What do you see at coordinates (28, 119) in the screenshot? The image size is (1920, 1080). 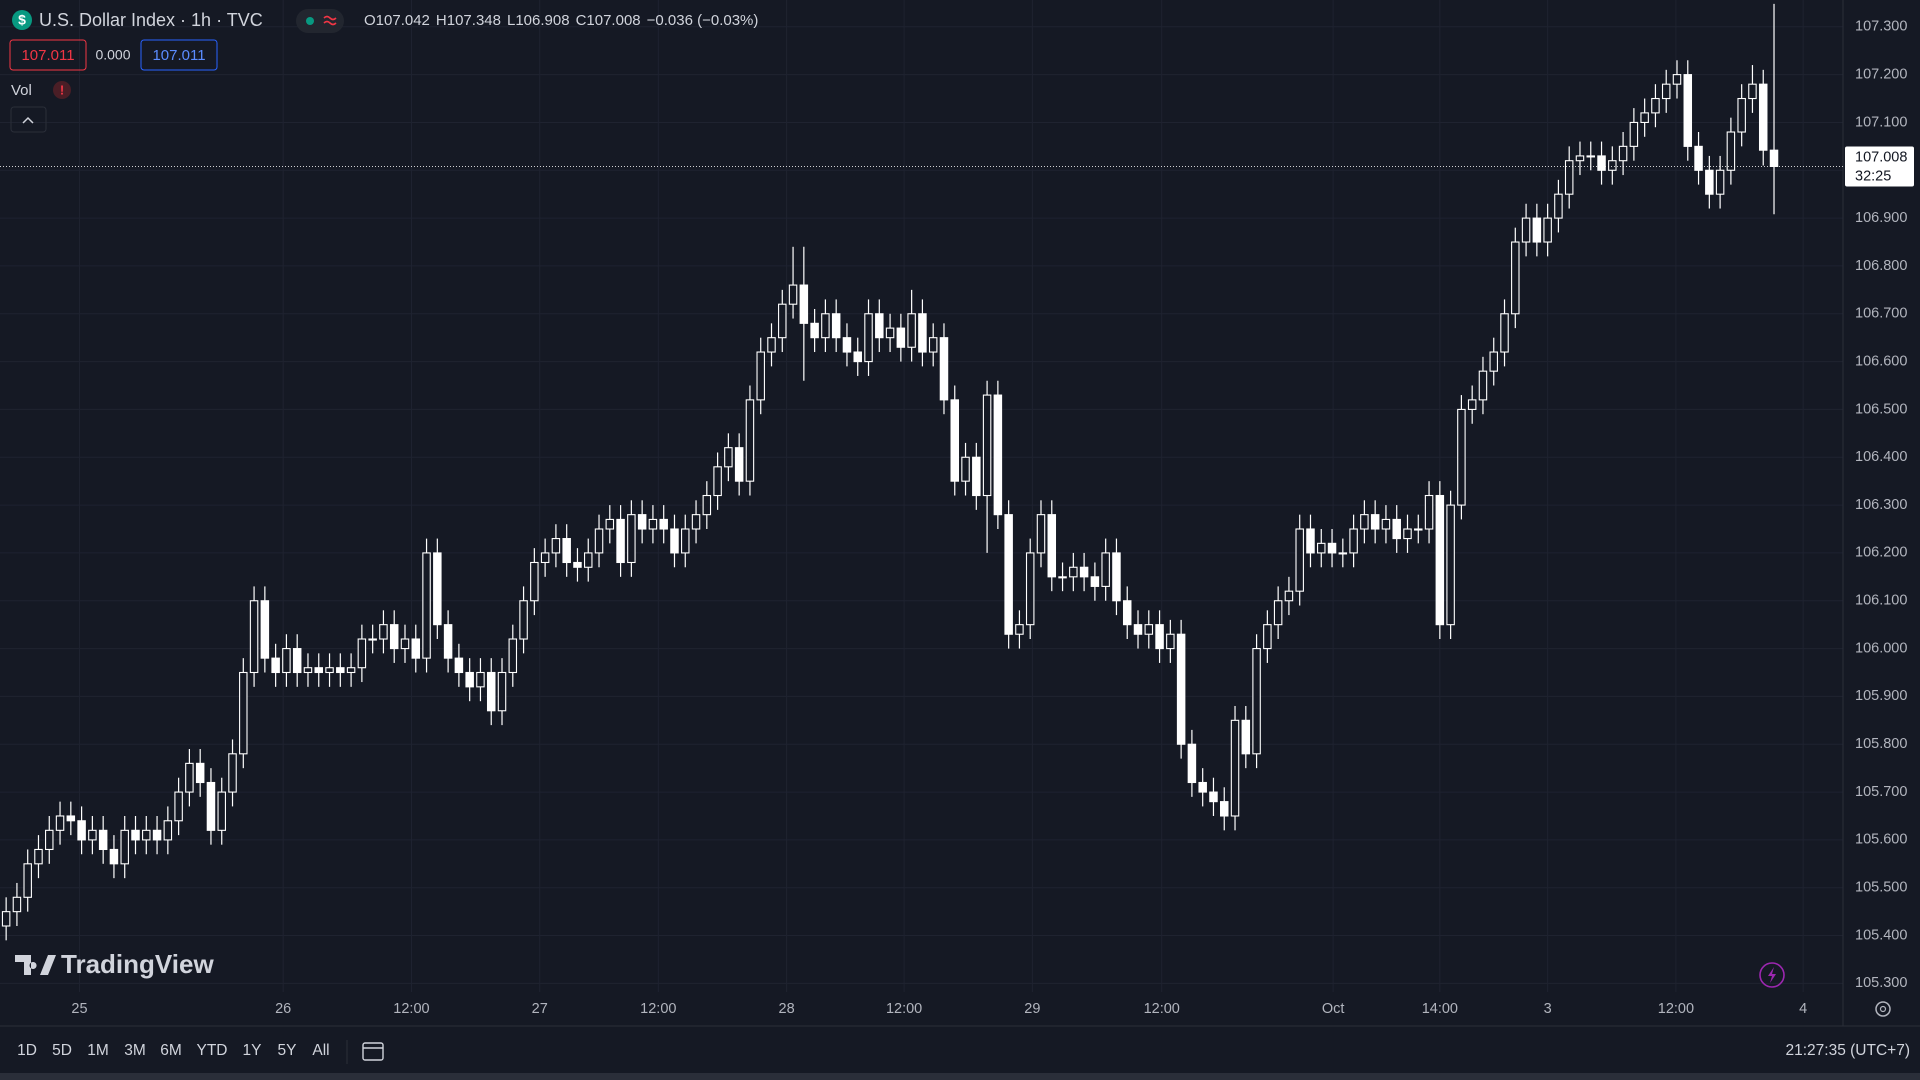 I see `collapse-button` at bounding box center [28, 119].